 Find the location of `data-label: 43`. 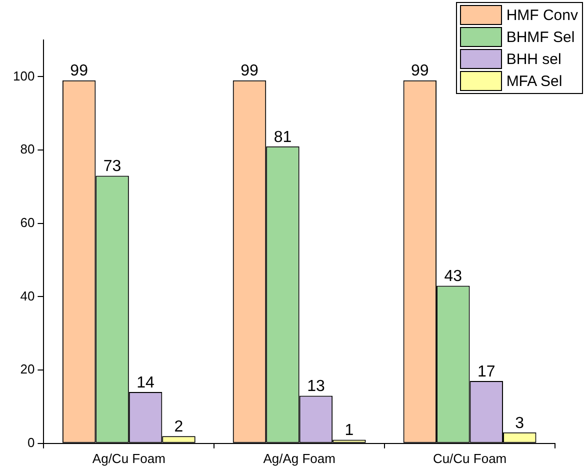

data-label: 43 is located at coordinates (453, 277).